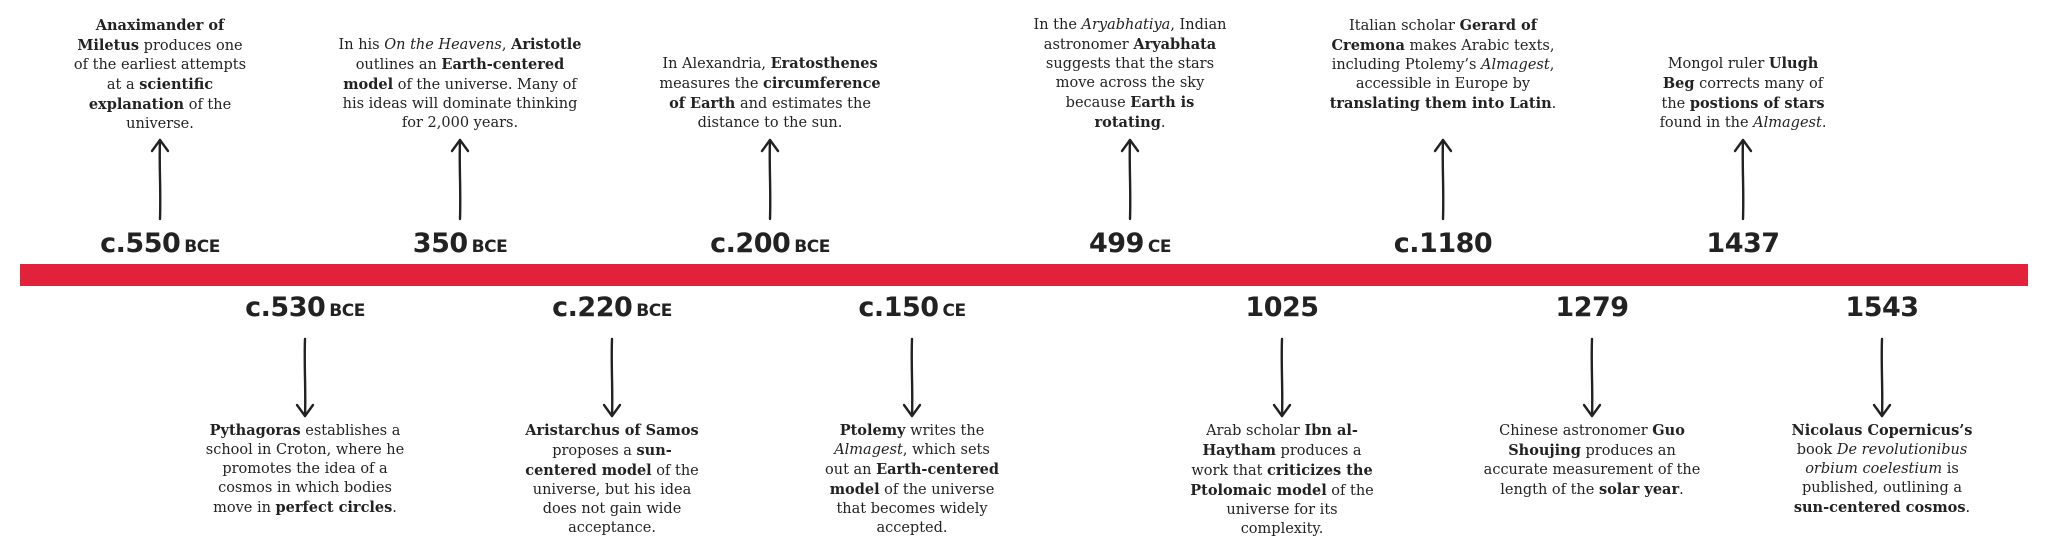 The height and width of the screenshot is (553, 2048). Describe the element at coordinates (546, 44) in the screenshot. I see `emphasis-bold: Aristotle` at that location.